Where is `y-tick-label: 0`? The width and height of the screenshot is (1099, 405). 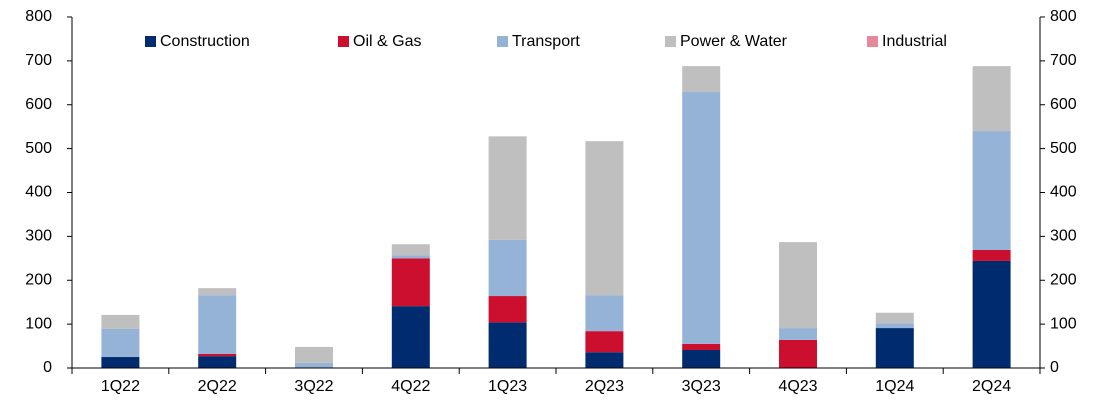
y-tick-label: 0 is located at coordinates (47, 367).